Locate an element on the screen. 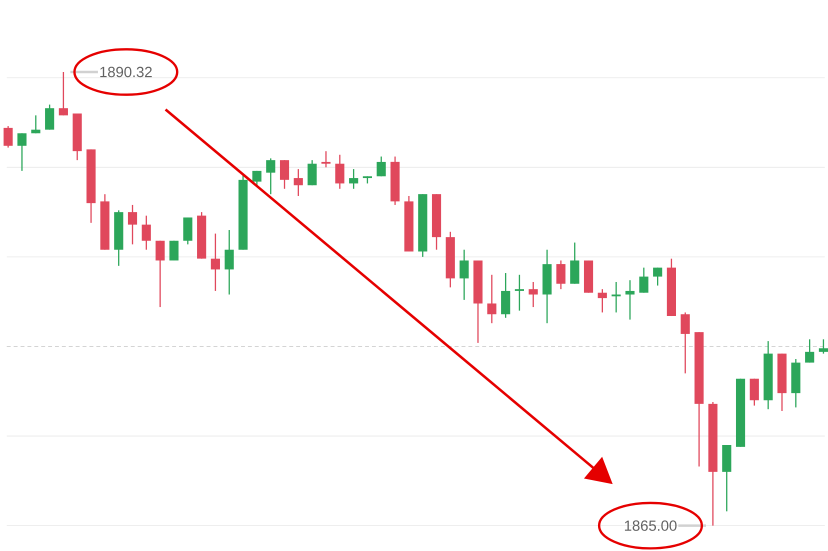 Image resolution: width=828 pixels, height=551 pixels. annotation: 1890.32 is located at coordinates (126, 72).